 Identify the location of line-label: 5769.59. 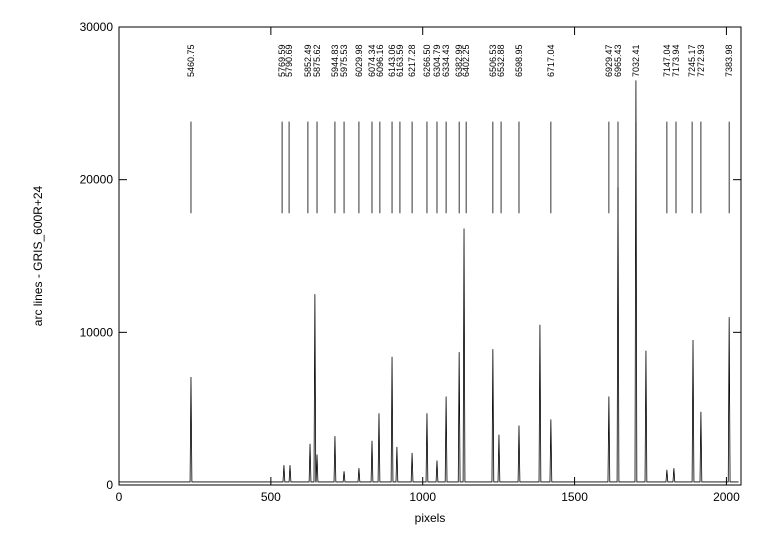
(282, 60).